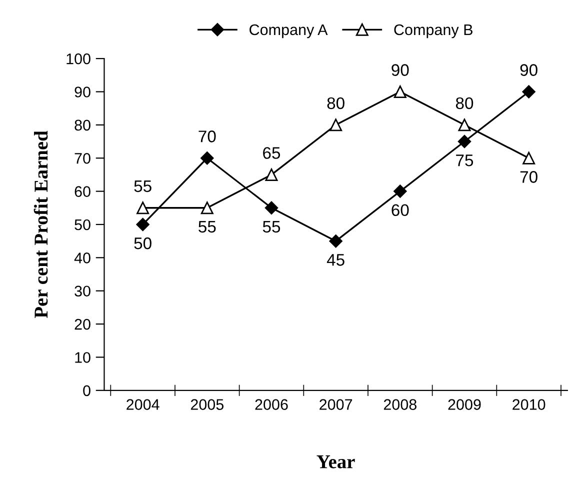  What do you see at coordinates (335, 260) in the screenshot?
I see `data-label: 45` at bounding box center [335, 260].